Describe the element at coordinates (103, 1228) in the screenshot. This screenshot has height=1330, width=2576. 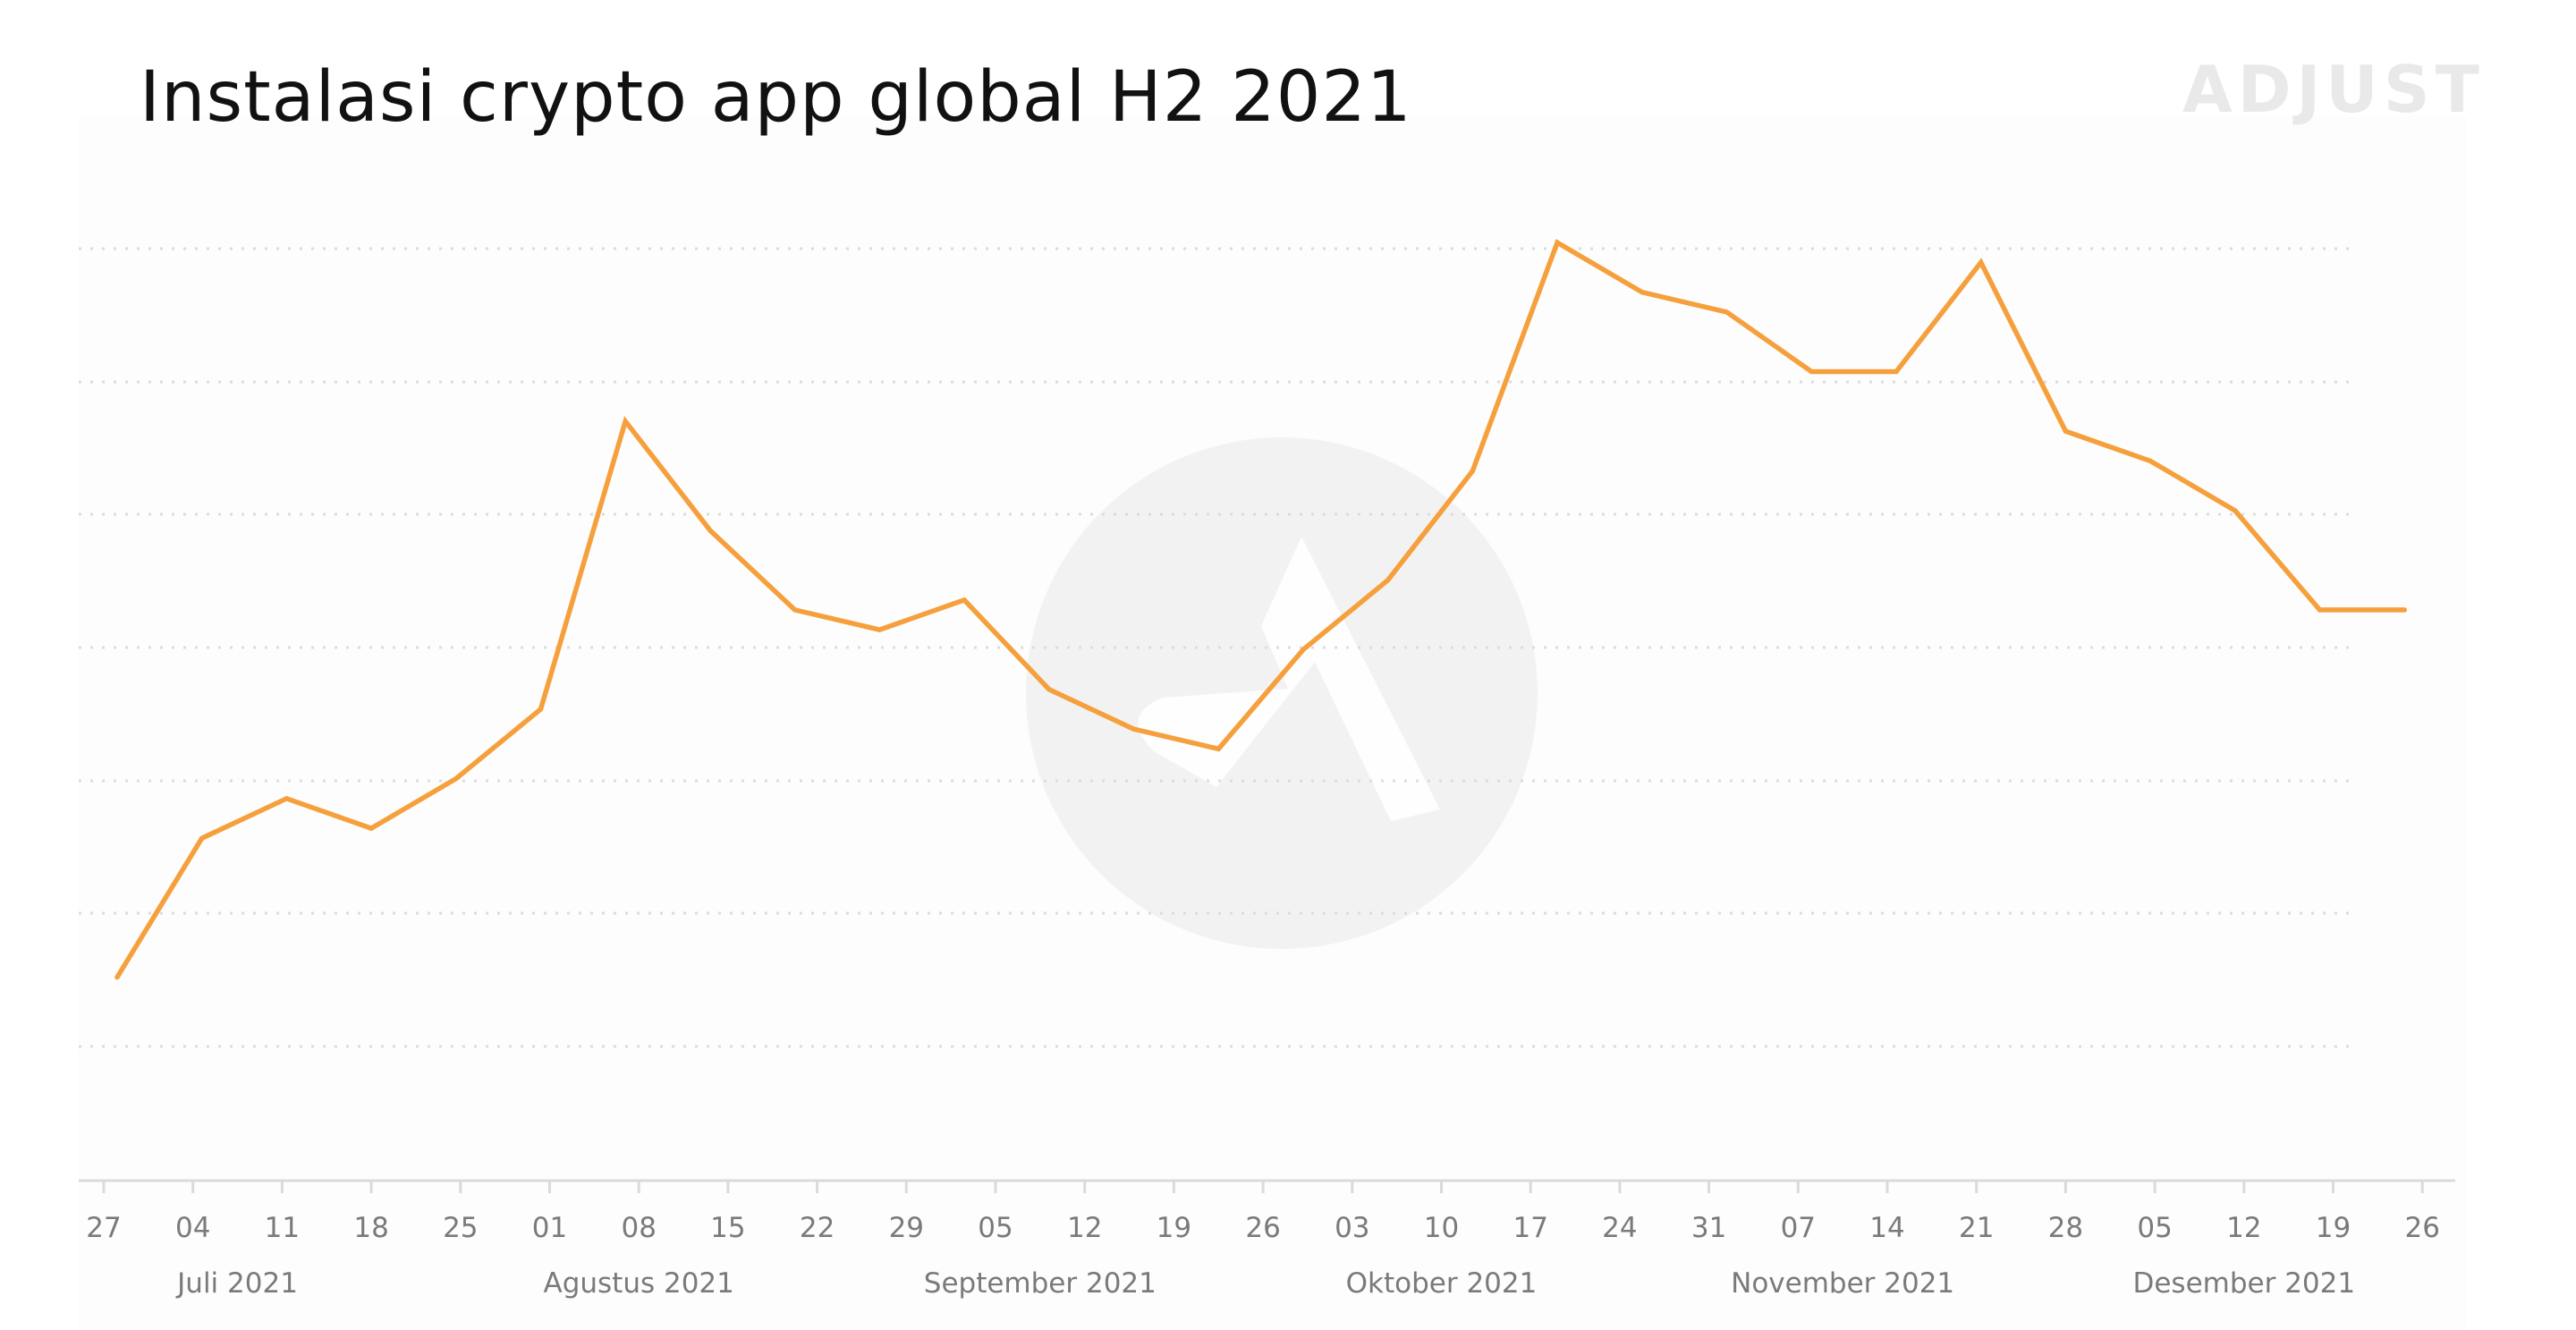
I see `x-tick-label: 27` at that location.